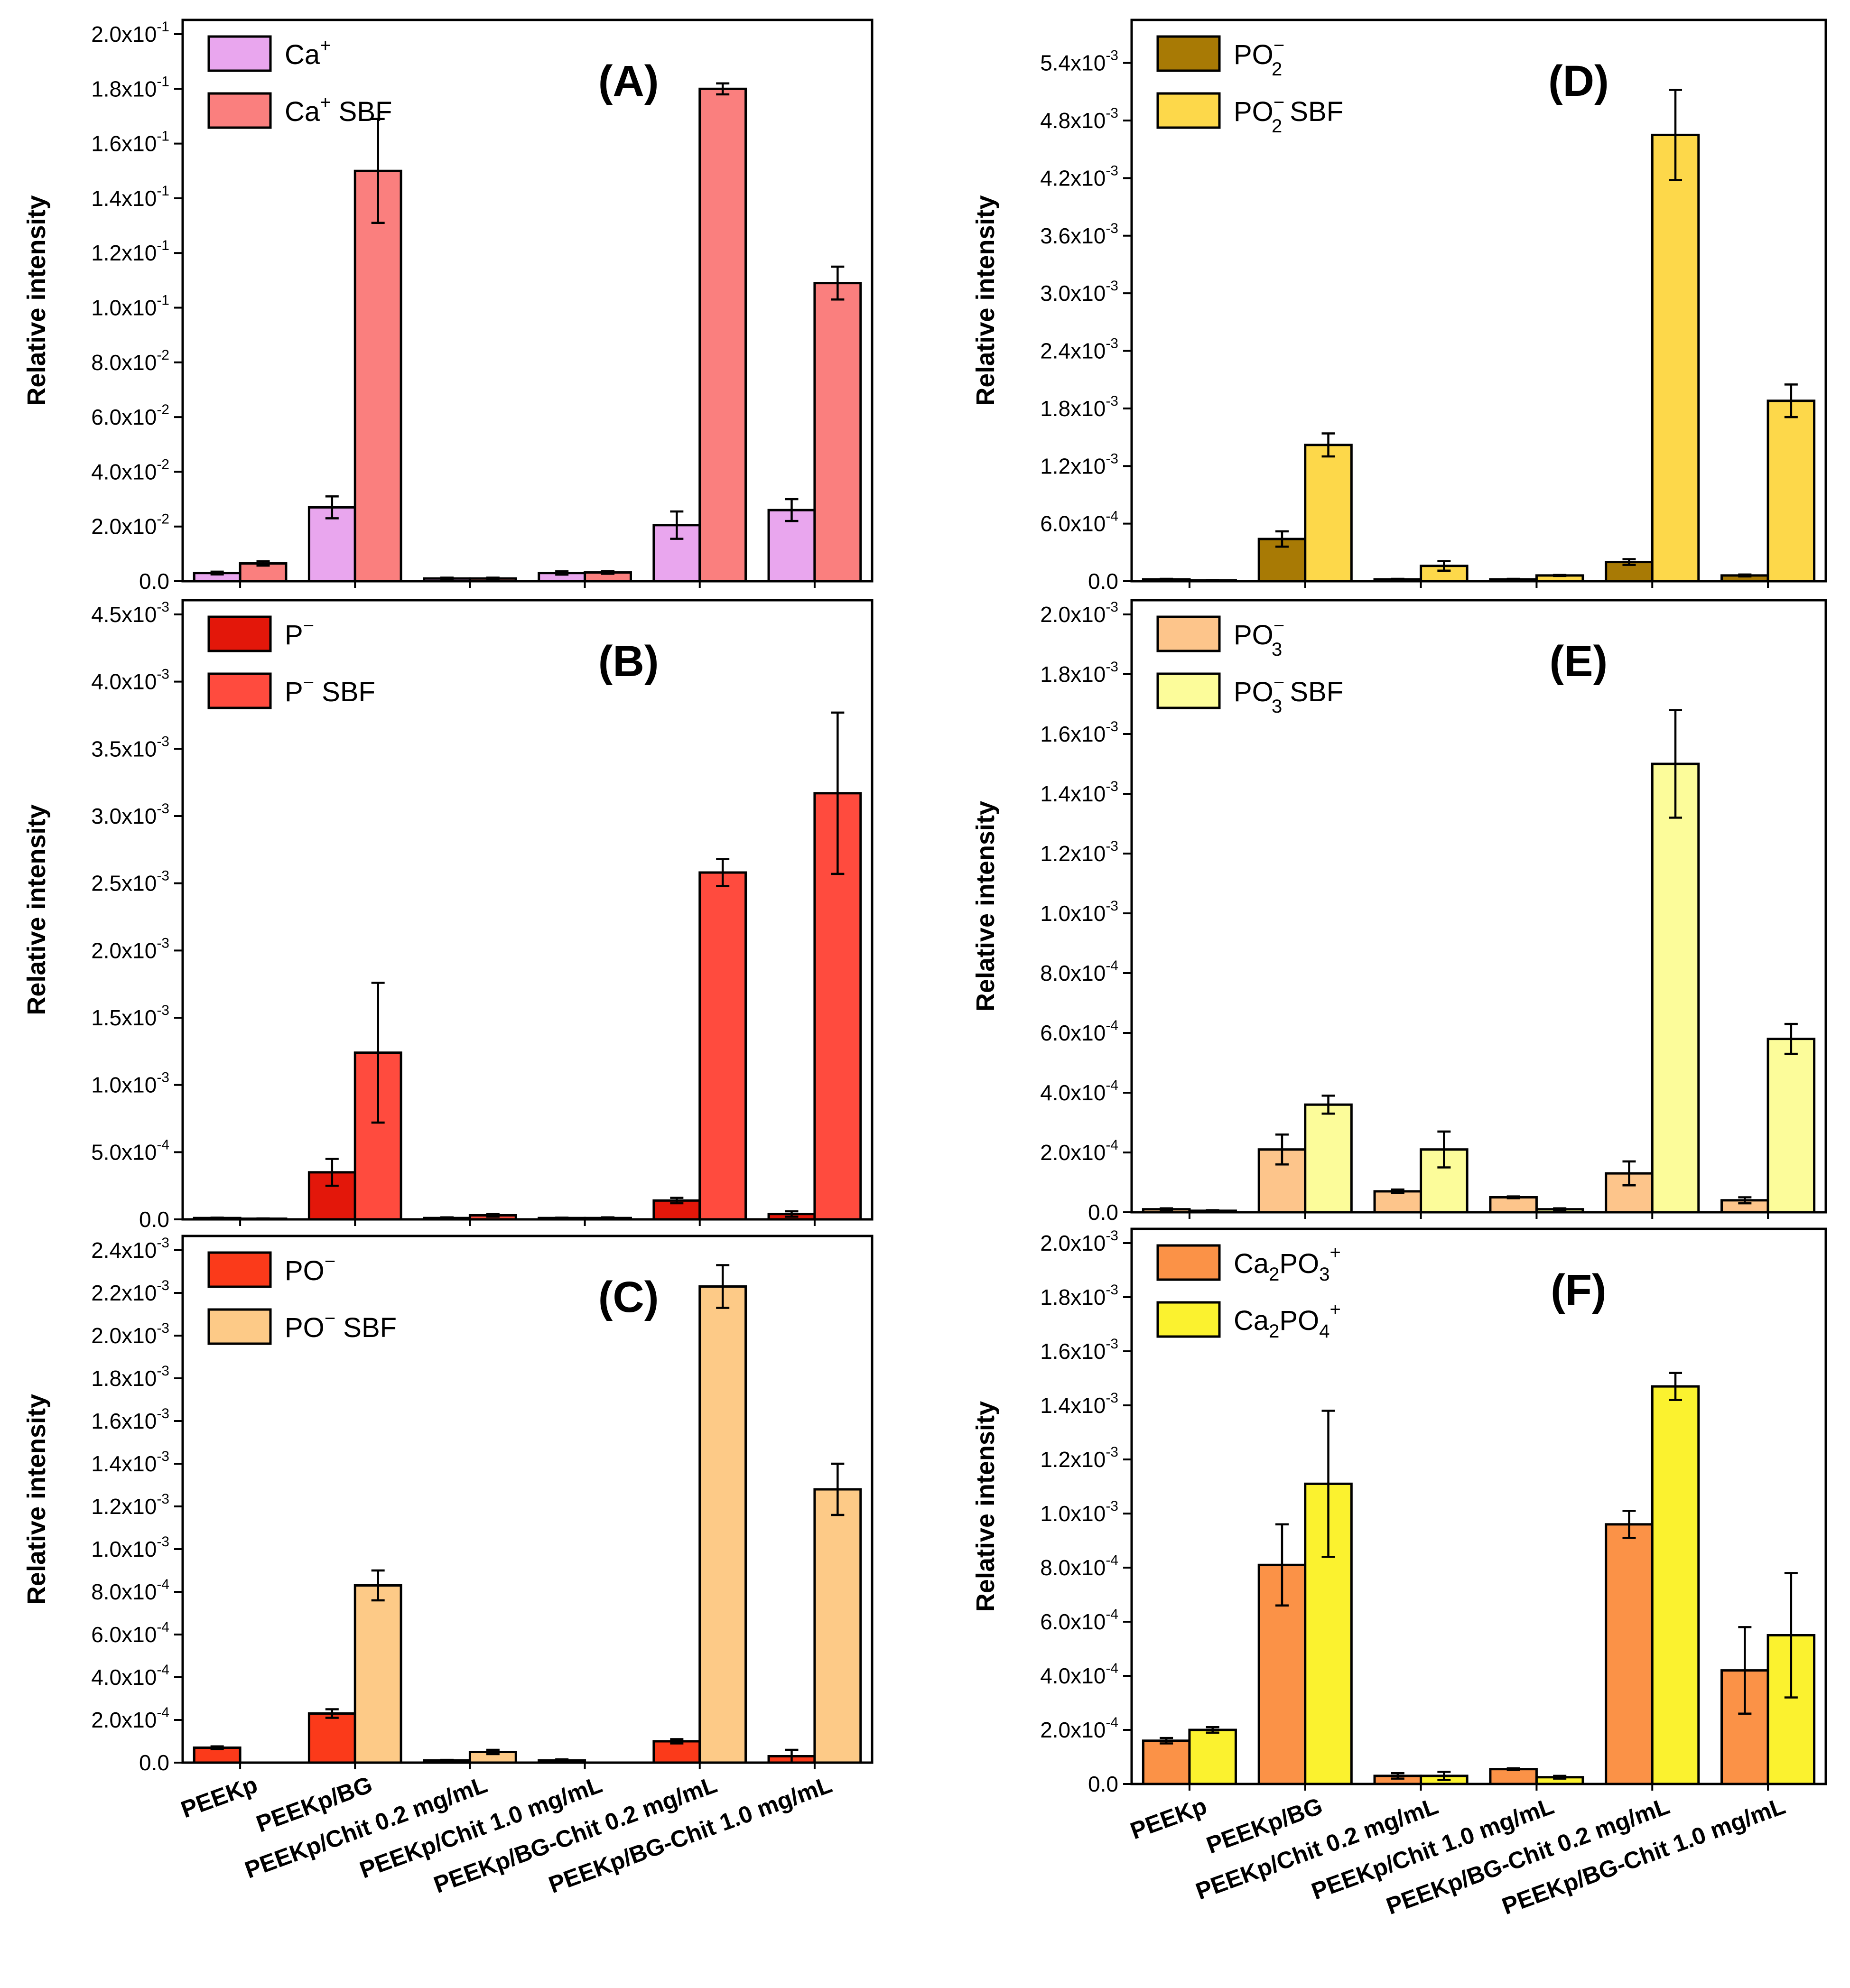 Image resolution: width=1850 pixels, height=1988 pixels. I want to click on y-tick-label: 1.2x10⁻¹, so click(130, 251).